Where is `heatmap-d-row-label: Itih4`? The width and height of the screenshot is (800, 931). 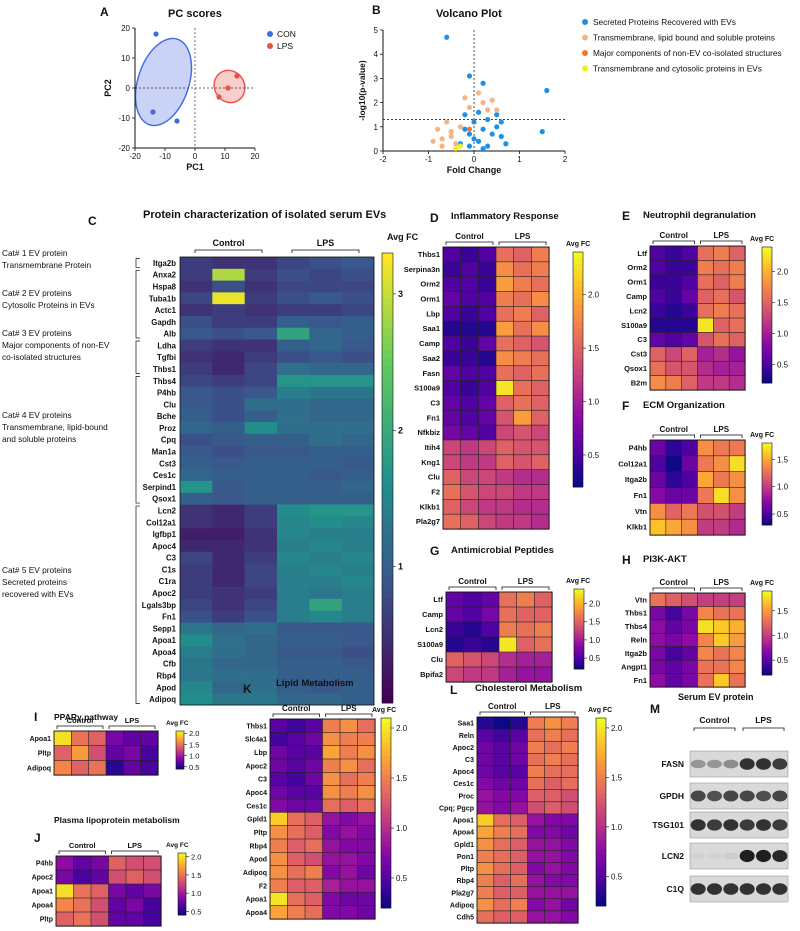 heatmap-d-row-label: Itih4 is located at coordinates (433, 447).